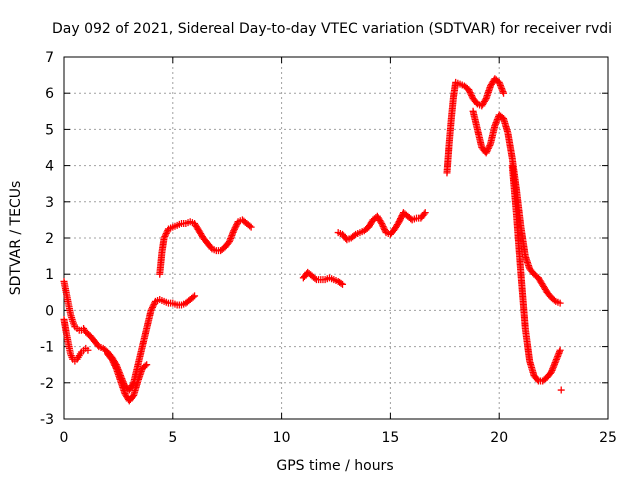 The width and height of the screenshot is (640, 480). Describe the element at coordinates (49, 311) in the screenshot. I see `y-tick-label: 0` at that location.